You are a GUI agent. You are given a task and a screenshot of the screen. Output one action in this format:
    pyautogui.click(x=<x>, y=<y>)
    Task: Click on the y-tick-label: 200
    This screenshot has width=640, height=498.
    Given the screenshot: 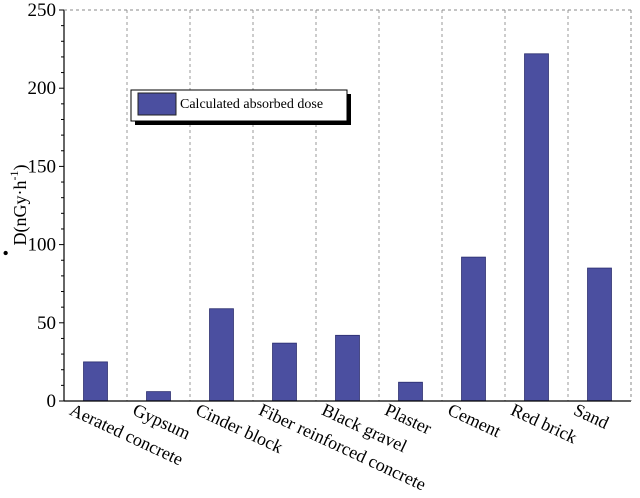 What is the action you would take?
    pyautogui.click(x=42, y=88)
    